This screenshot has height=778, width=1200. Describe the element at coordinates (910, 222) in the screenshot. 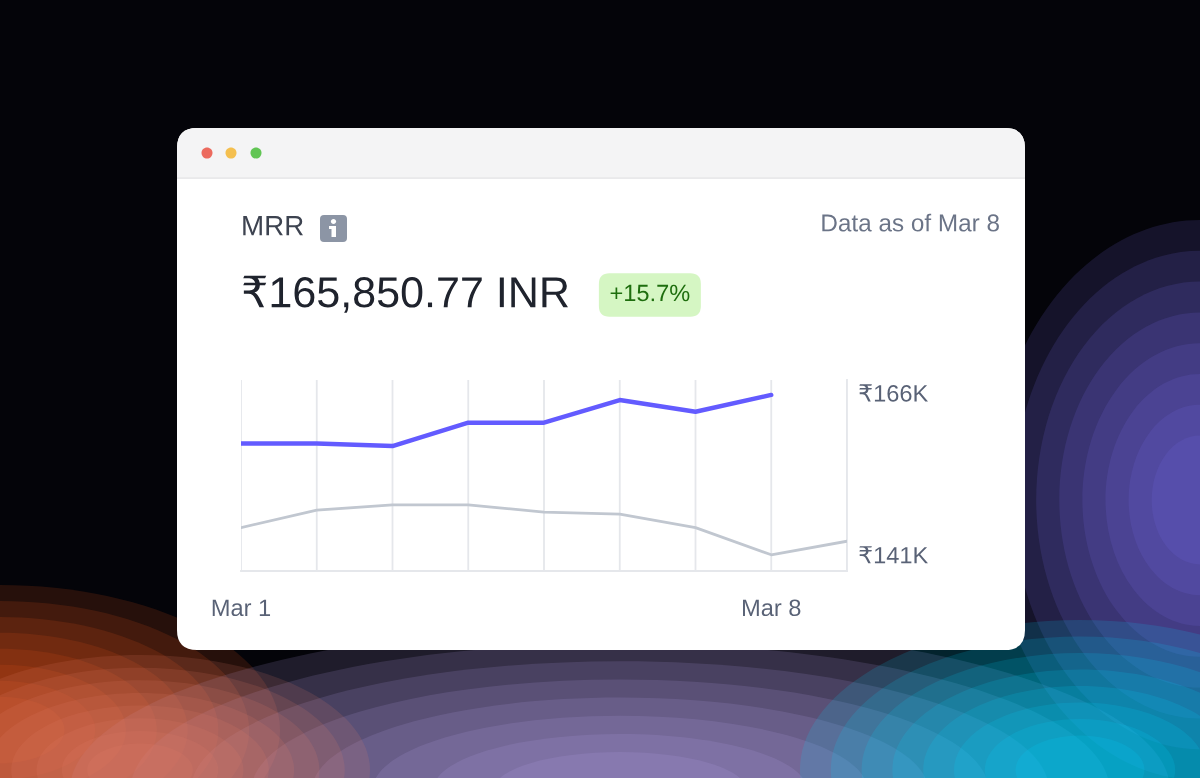

I see `text: Data as of Mar 8` at that location.